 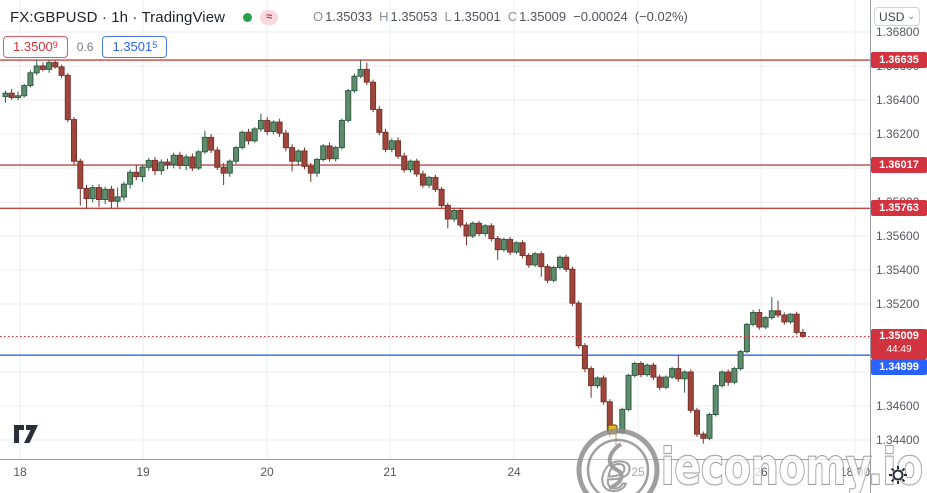 I want to click on open-value: 1.35033, so click(x=349, y=16).